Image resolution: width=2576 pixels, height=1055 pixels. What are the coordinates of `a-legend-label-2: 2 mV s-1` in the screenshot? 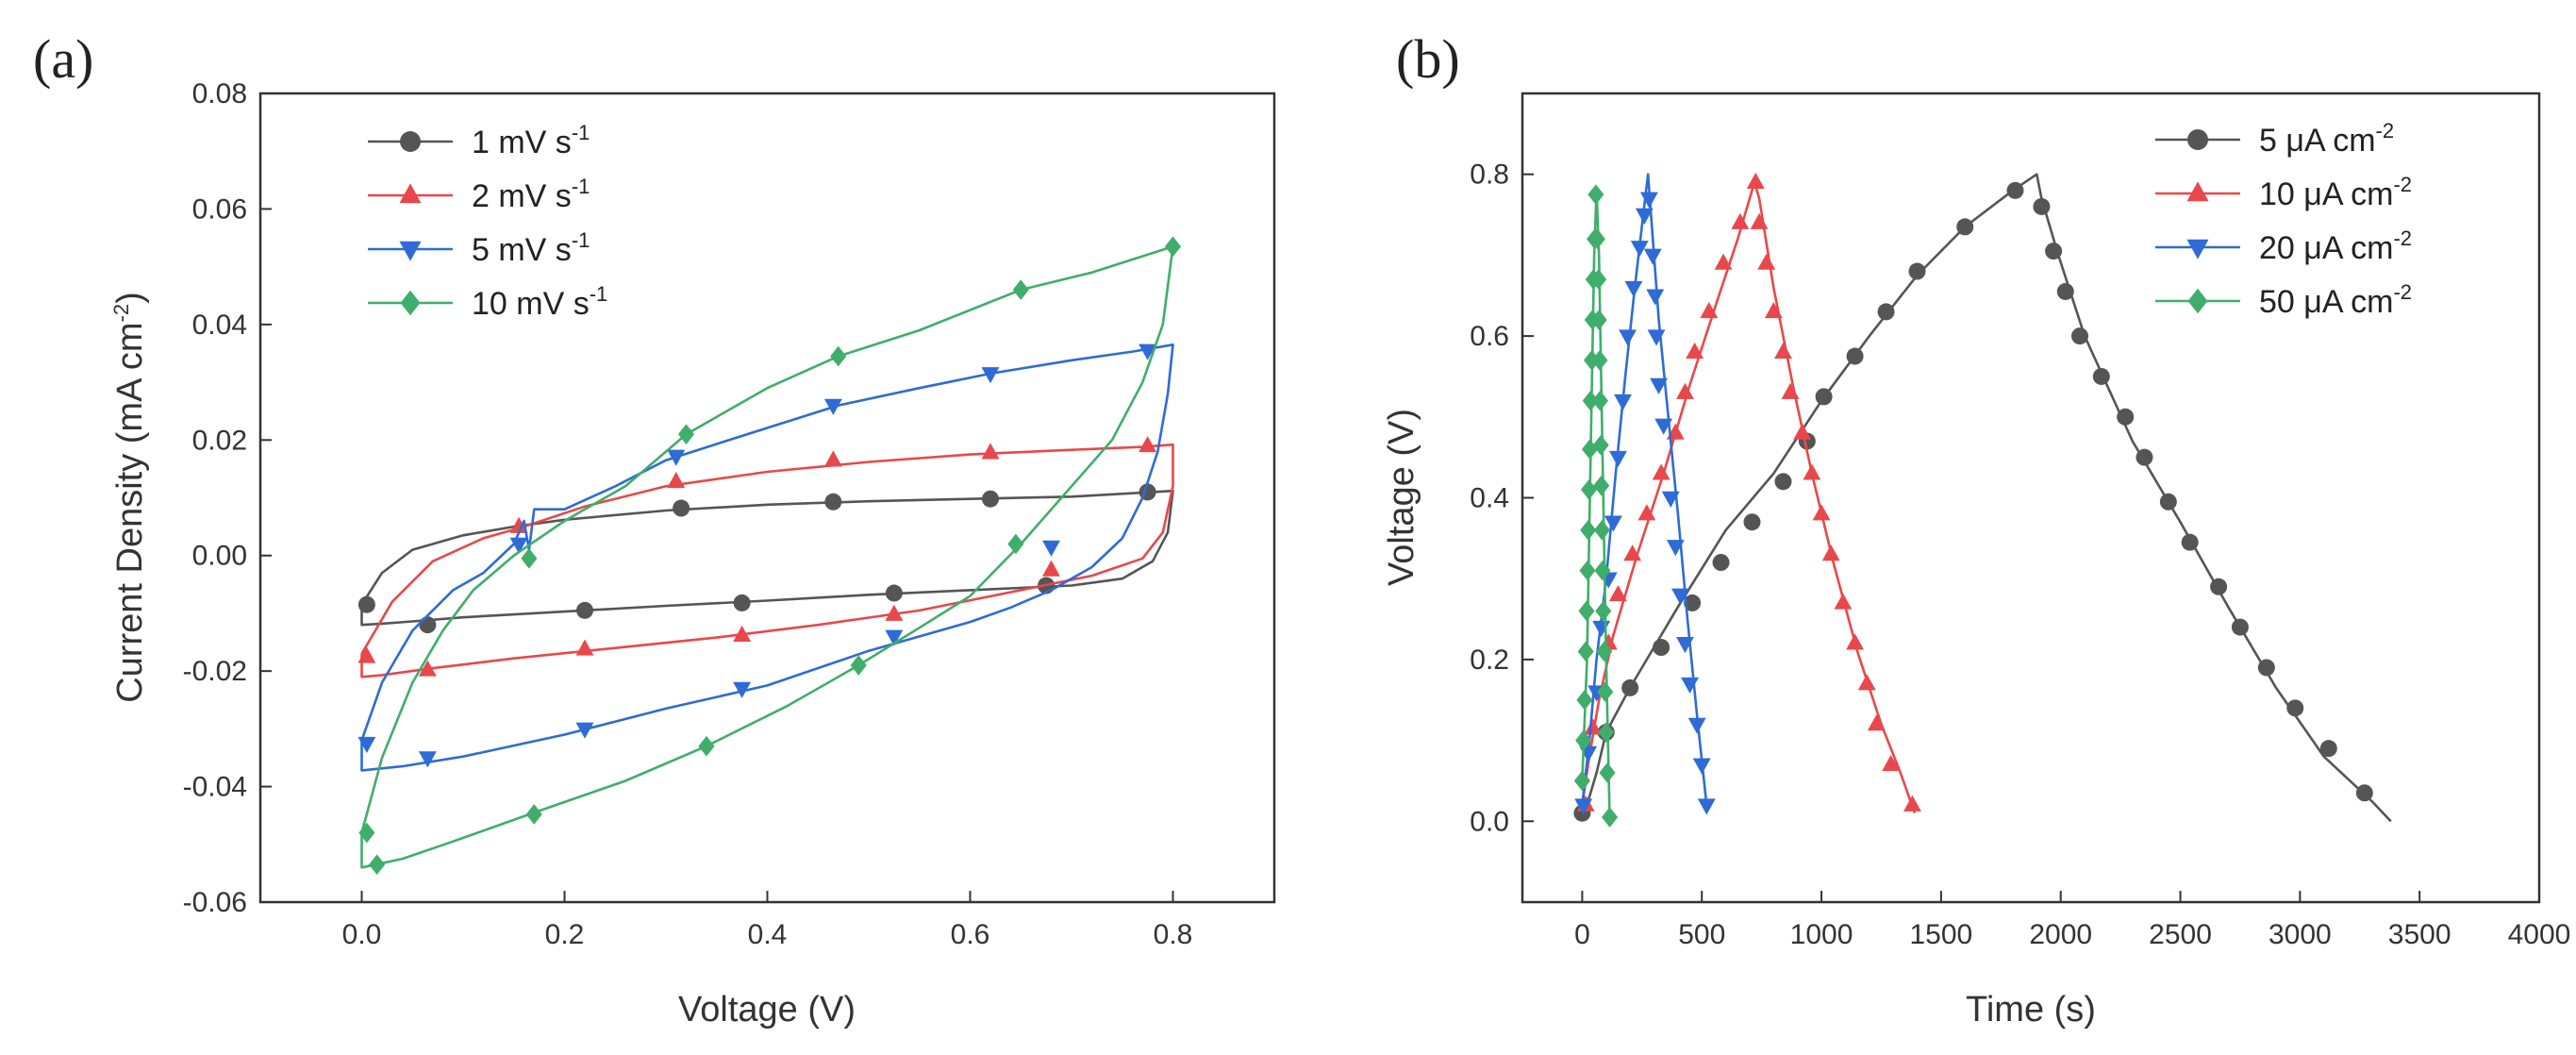 It's located at (531, 195).